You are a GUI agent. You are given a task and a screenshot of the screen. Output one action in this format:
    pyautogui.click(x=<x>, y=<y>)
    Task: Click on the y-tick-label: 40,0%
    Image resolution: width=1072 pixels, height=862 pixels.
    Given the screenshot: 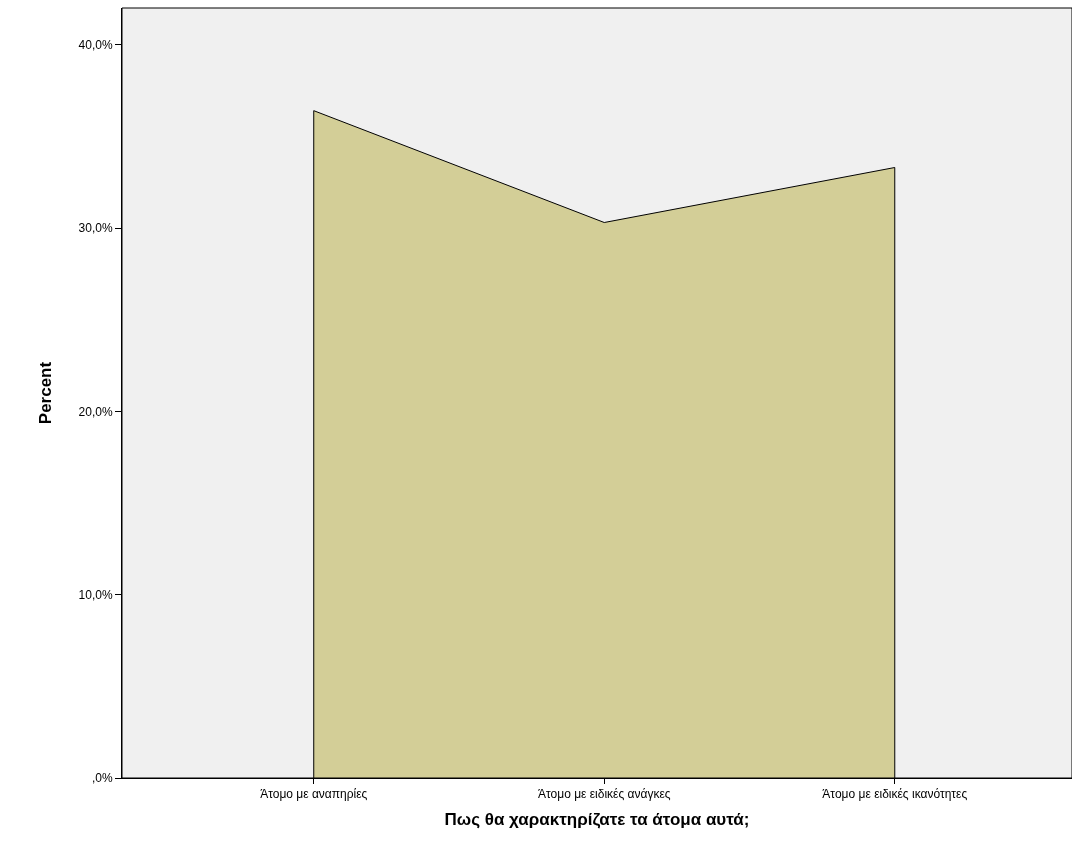 What is the action you would take?
    pyautogui.click(x=95, y=44)
    